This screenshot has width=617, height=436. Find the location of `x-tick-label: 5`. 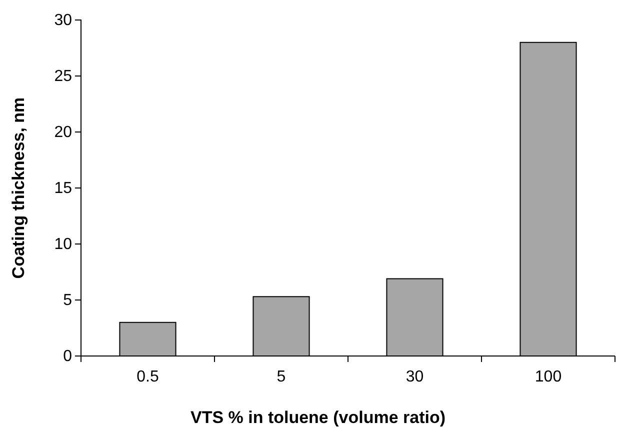

x-tick-label: 5 is located at coordinates (281, 377).